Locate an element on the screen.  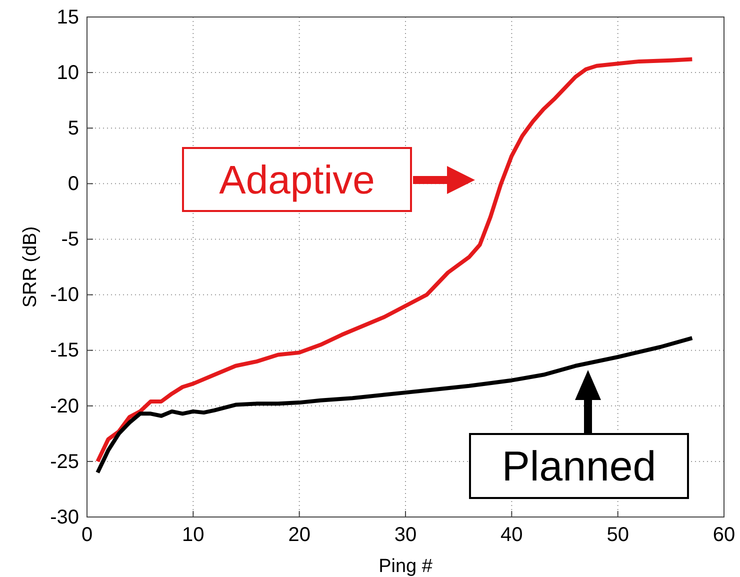
x-axis-title: Ping # is located at coordinates (405, 566).